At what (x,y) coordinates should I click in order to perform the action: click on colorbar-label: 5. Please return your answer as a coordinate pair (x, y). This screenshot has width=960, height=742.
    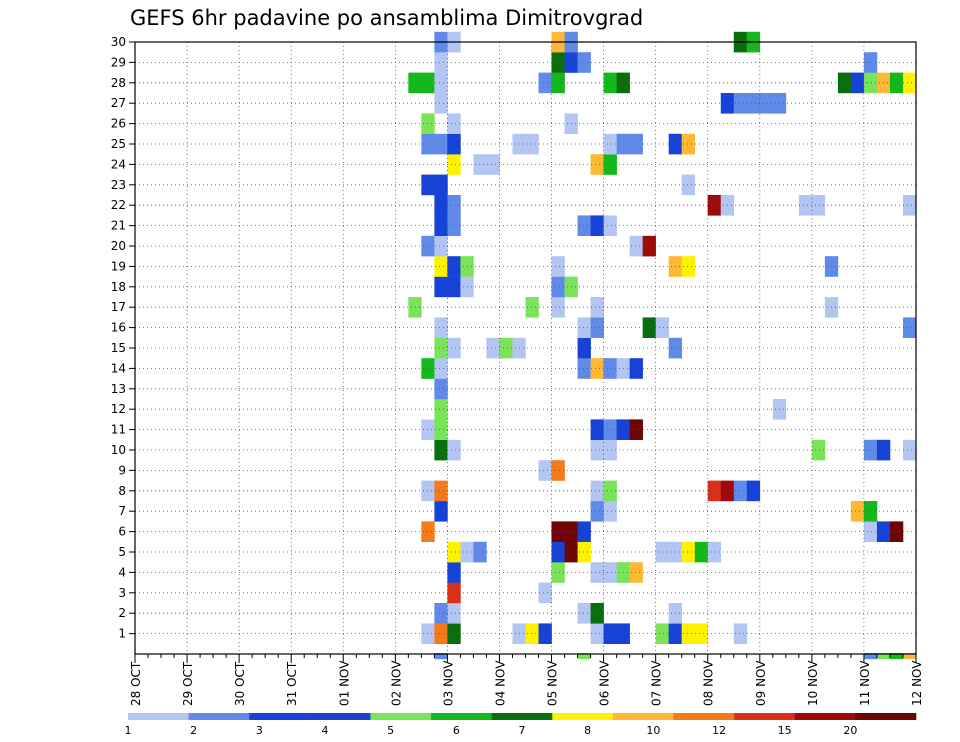
    Looking at the image, I should click on (390, 730).